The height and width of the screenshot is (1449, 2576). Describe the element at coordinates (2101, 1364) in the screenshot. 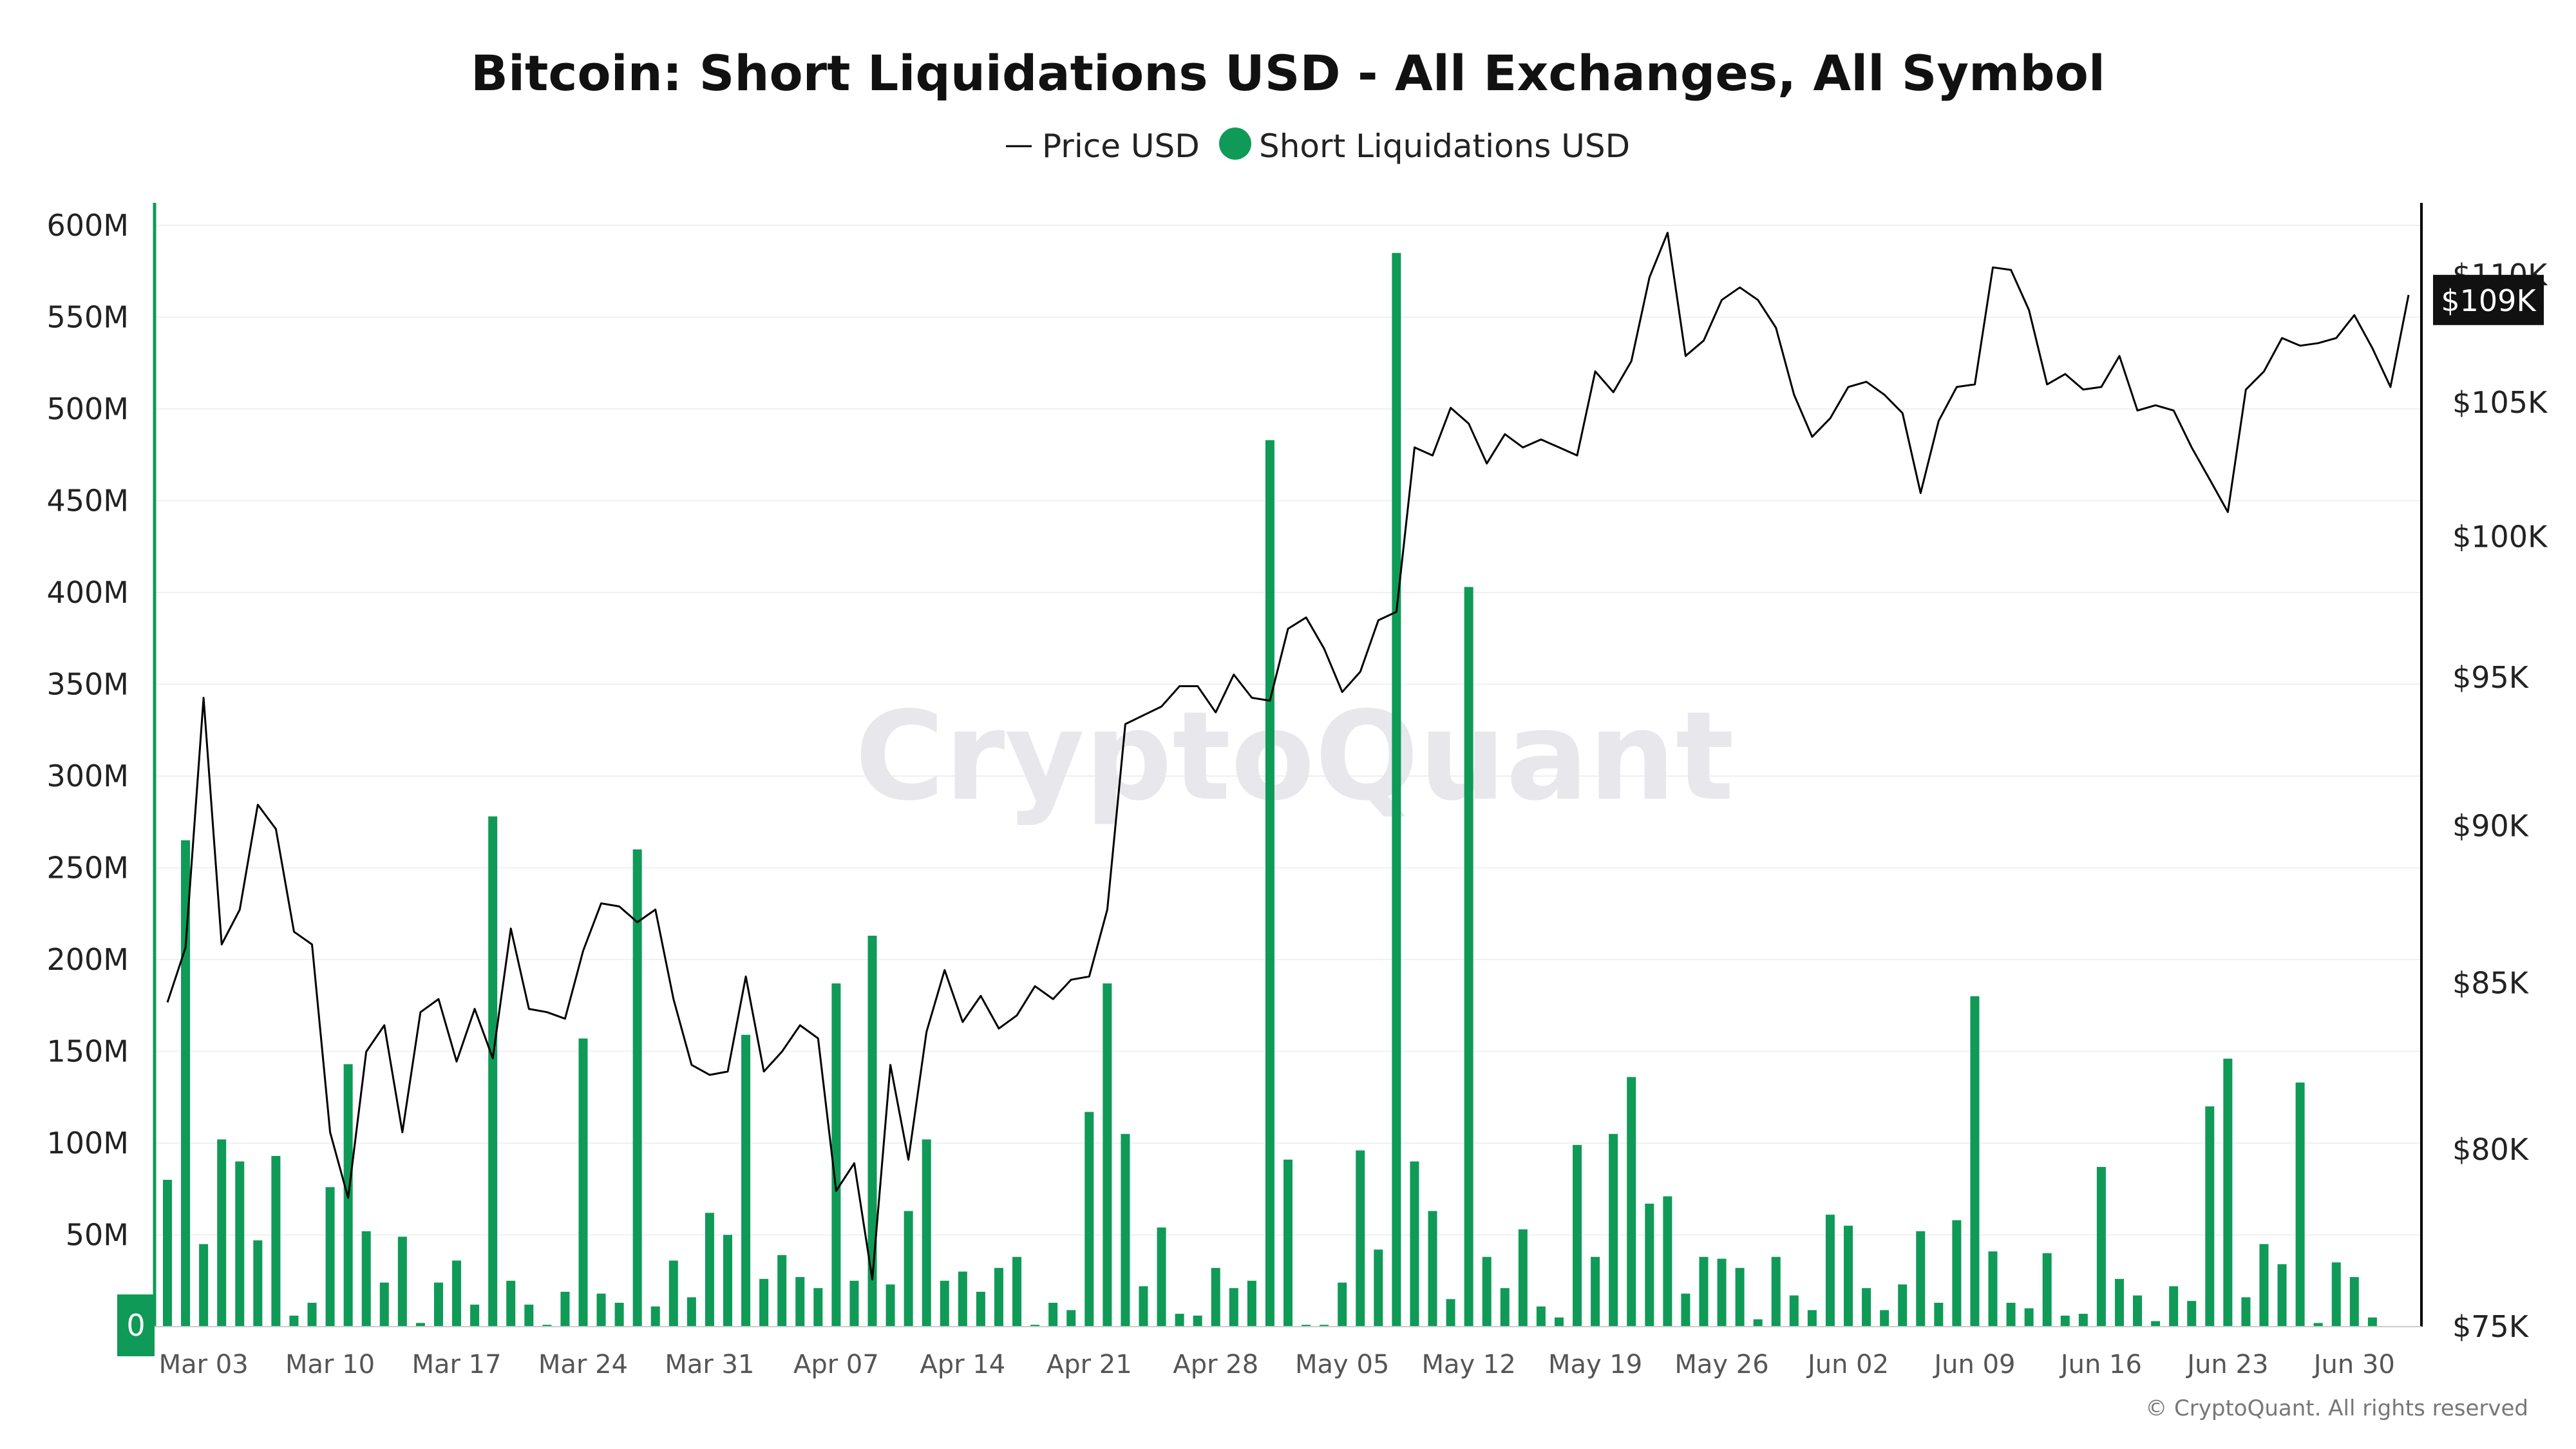

I see `x-tick-label: Jun 16` at that location.